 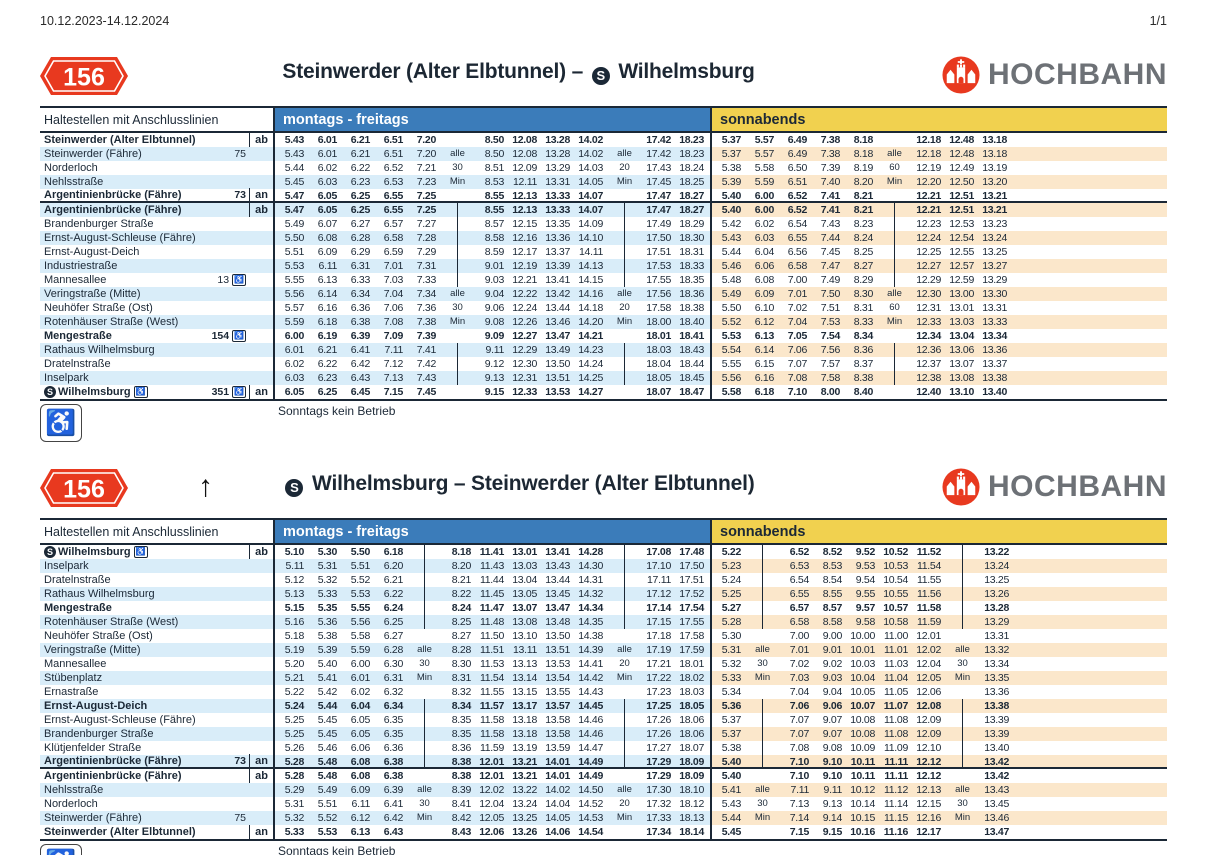 What do you see at coordinates (491, 818) in the screenshot?
I see `time-cell: 12.05` at bounding box center [491, 818].